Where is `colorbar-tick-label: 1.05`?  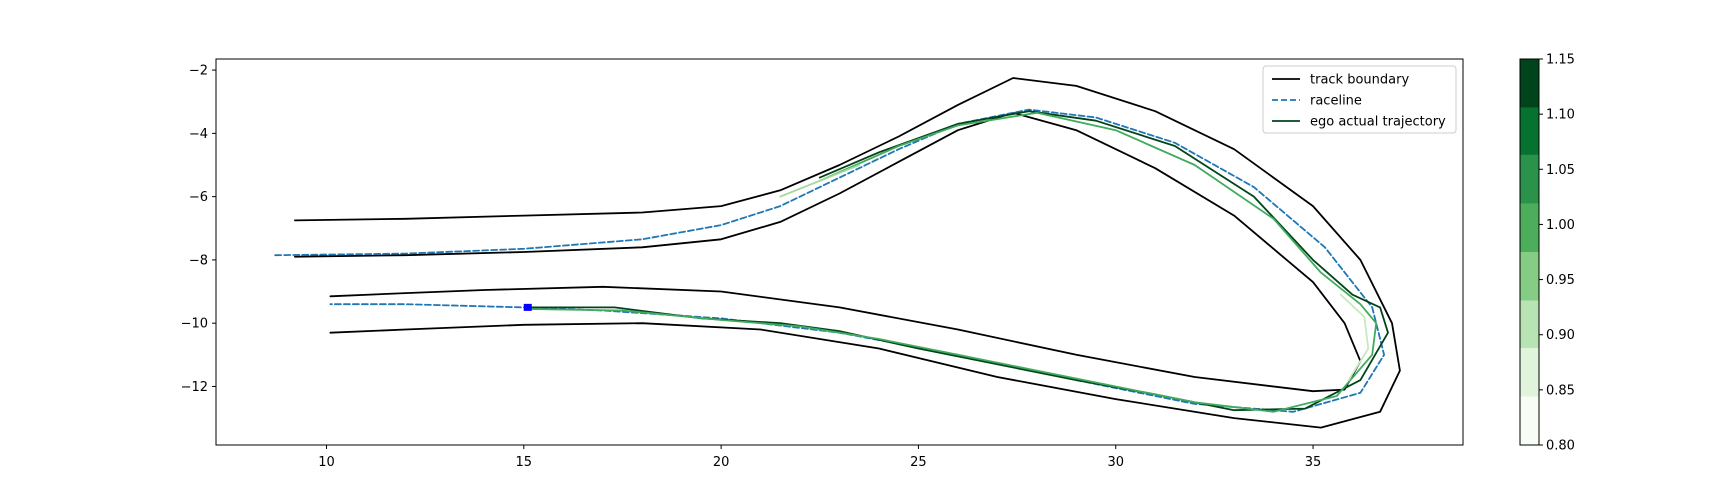
colorbar-tick-label: 1.05 is located at coordinates (1560, 170).